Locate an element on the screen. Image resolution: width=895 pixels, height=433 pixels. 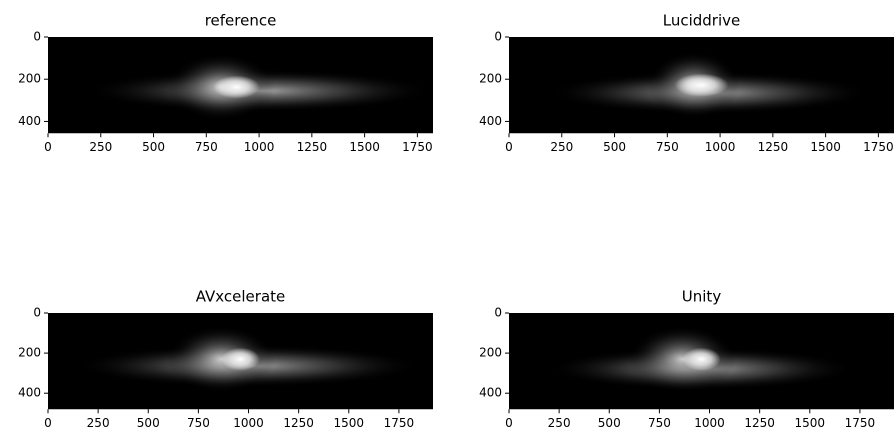
subplot-title: AVxcelerate is located at coordinates (241, 297).